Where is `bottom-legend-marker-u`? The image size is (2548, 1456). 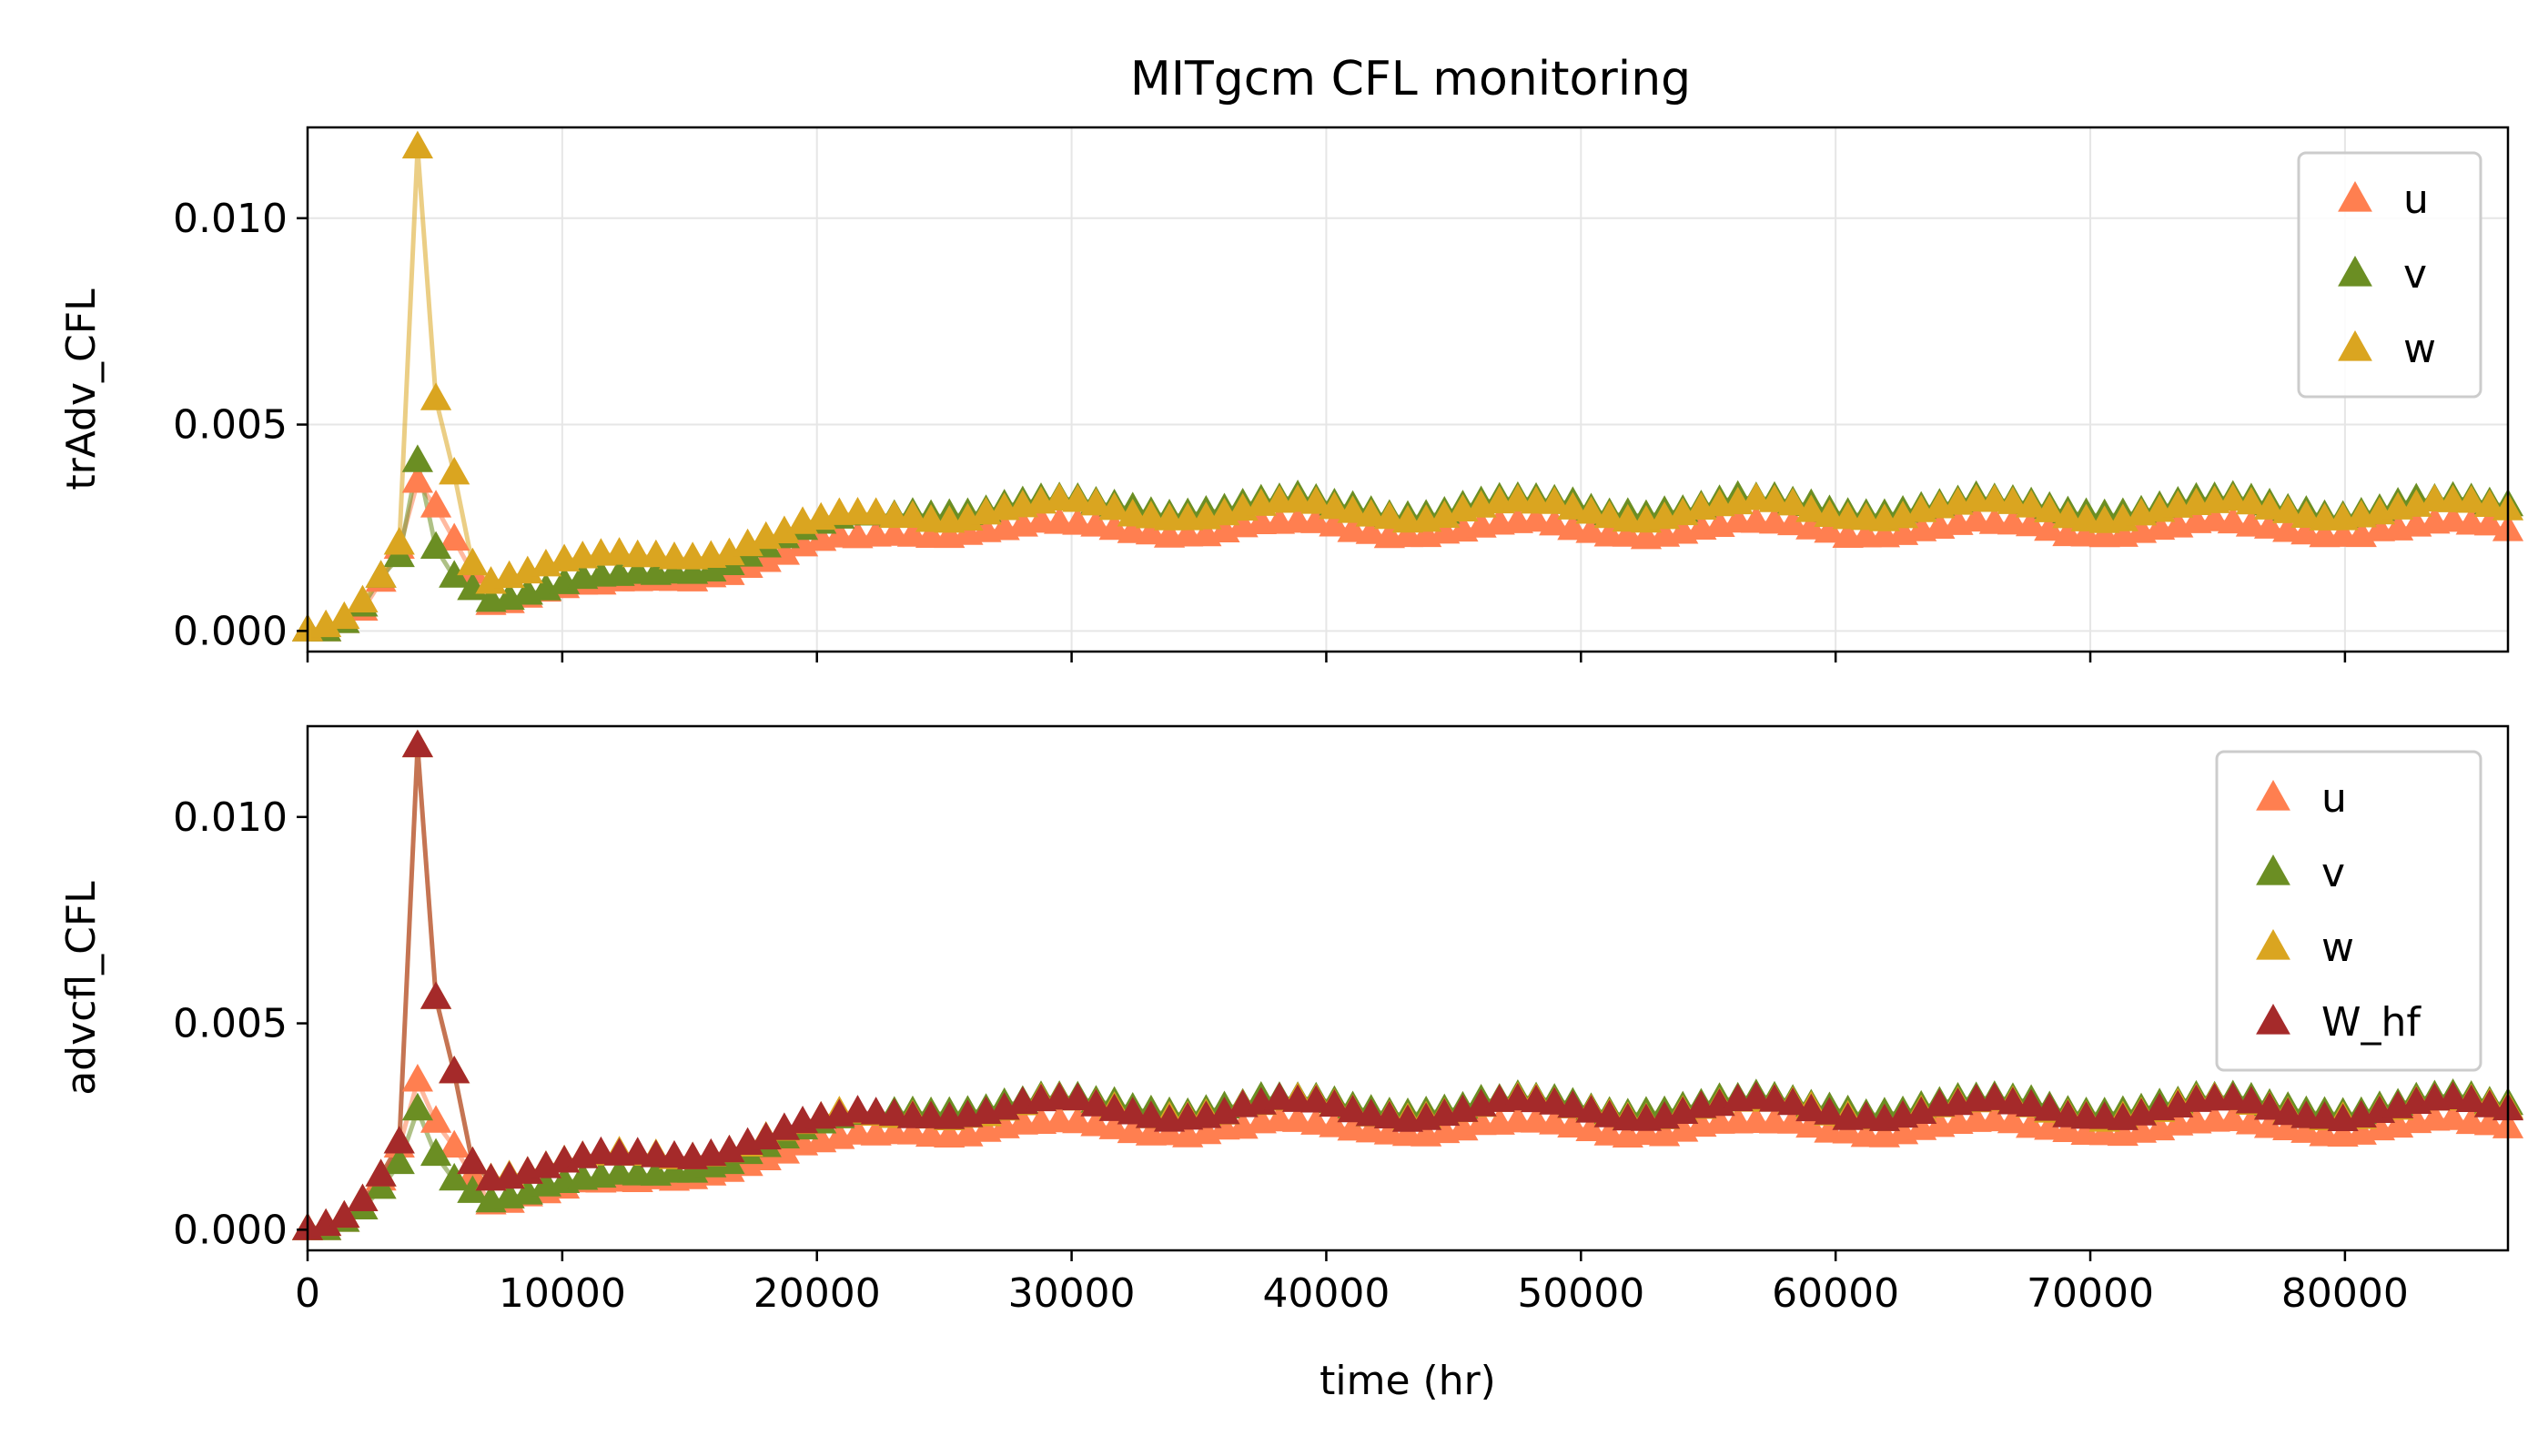 bottom-legend-marker-u is located at coordinates (2273, 796).